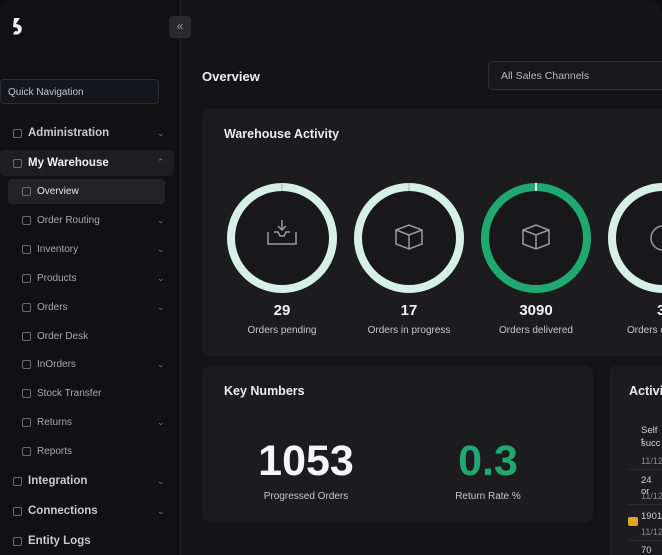  I want to click on menu-label: Inventory, so click(58, 249).